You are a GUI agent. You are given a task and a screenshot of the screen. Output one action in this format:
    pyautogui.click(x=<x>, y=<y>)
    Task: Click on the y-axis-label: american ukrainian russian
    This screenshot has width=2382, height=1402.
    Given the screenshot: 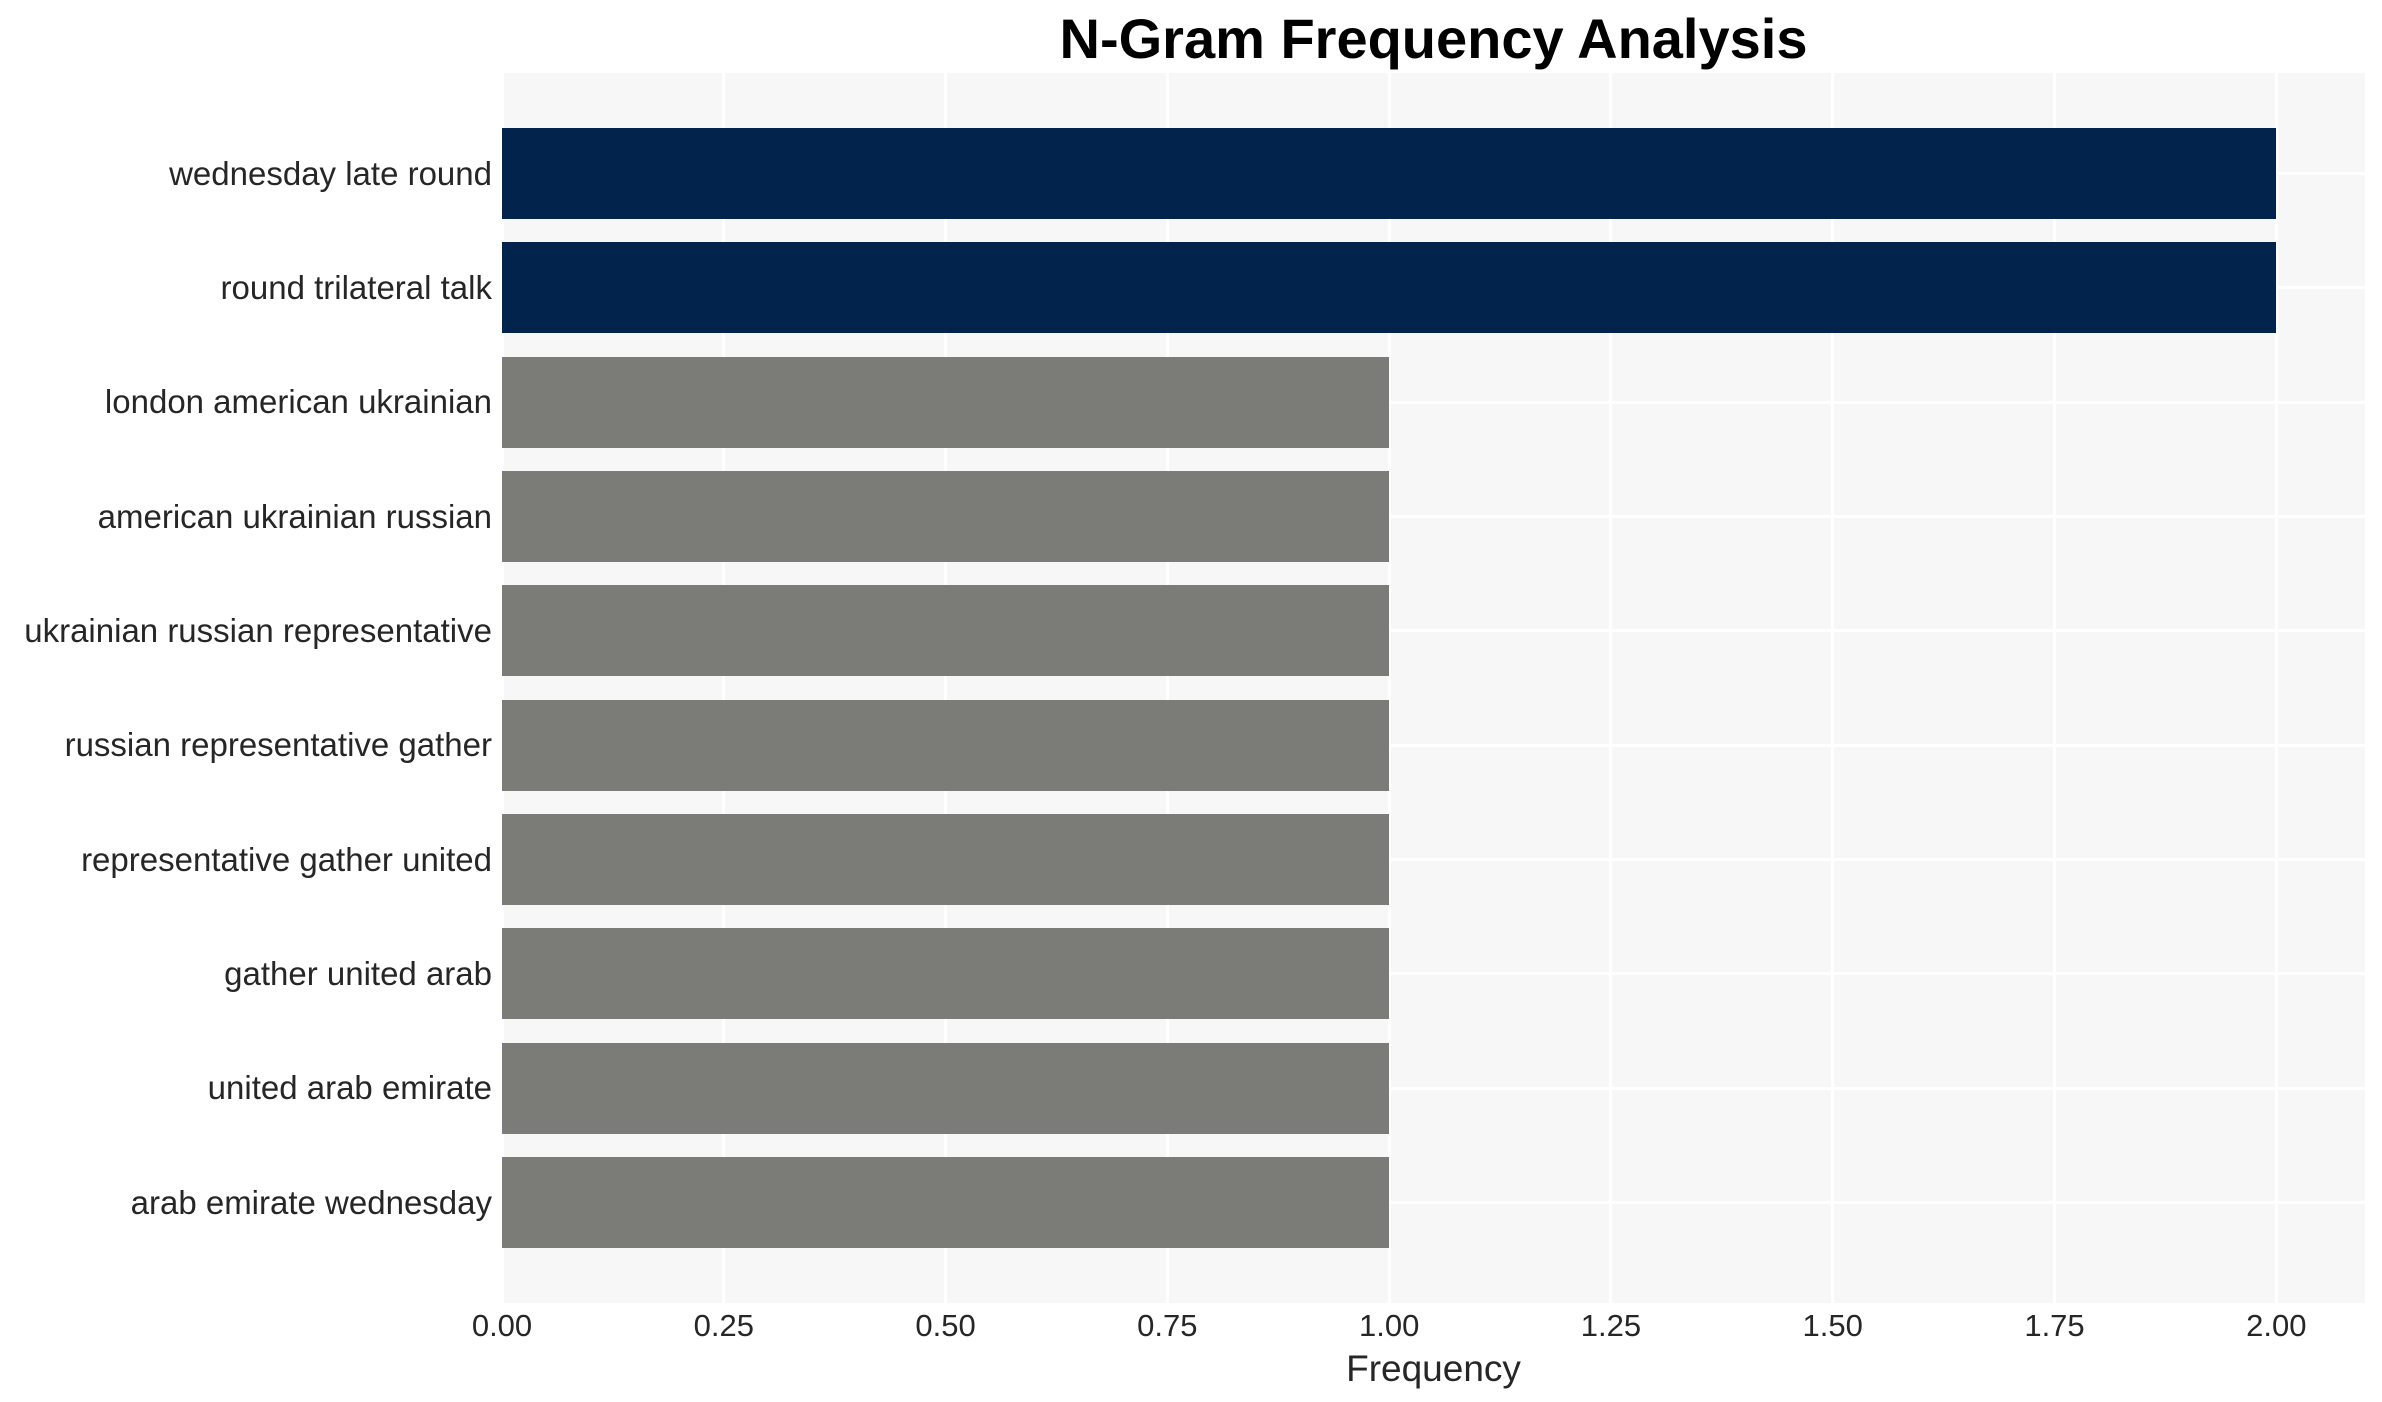 What is the action you would take?
    pyautogui.click(x=294, y=516)
    